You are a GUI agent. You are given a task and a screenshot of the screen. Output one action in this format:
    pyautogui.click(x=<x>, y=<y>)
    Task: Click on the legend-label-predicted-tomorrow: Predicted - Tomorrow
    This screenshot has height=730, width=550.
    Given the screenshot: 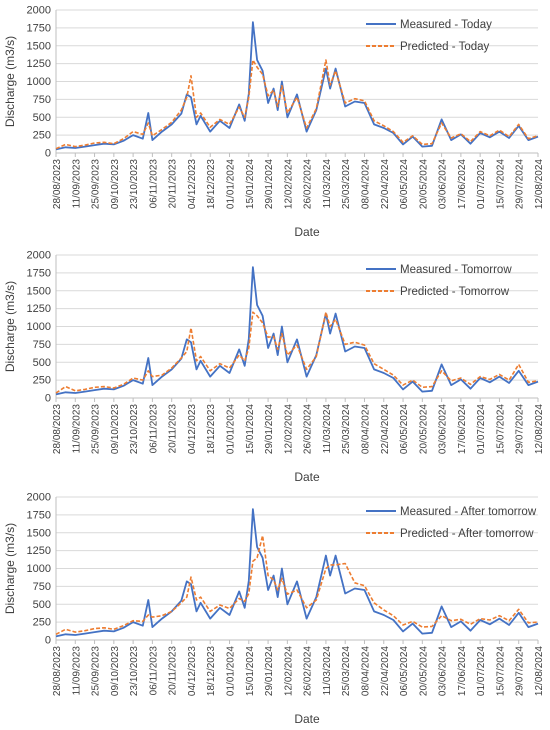 What is the action you would take?
    pyautogui.click(x=455, y=292)
    